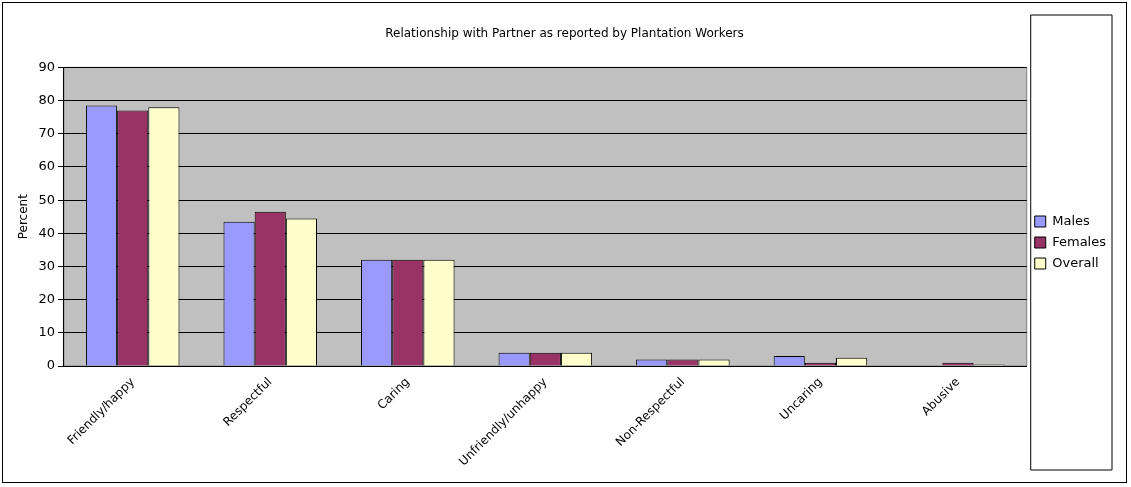  I want to click on y-tick-label: 50, so click(46, 199).